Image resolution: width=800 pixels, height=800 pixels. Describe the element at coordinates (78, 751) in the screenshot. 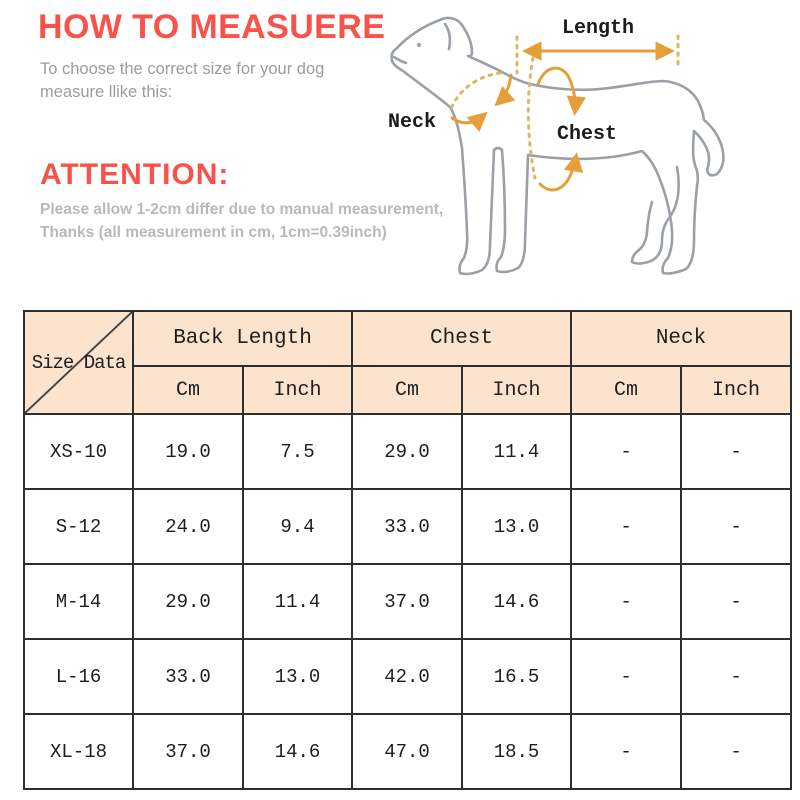

I see `size-label-cell: XL-18` at that location.